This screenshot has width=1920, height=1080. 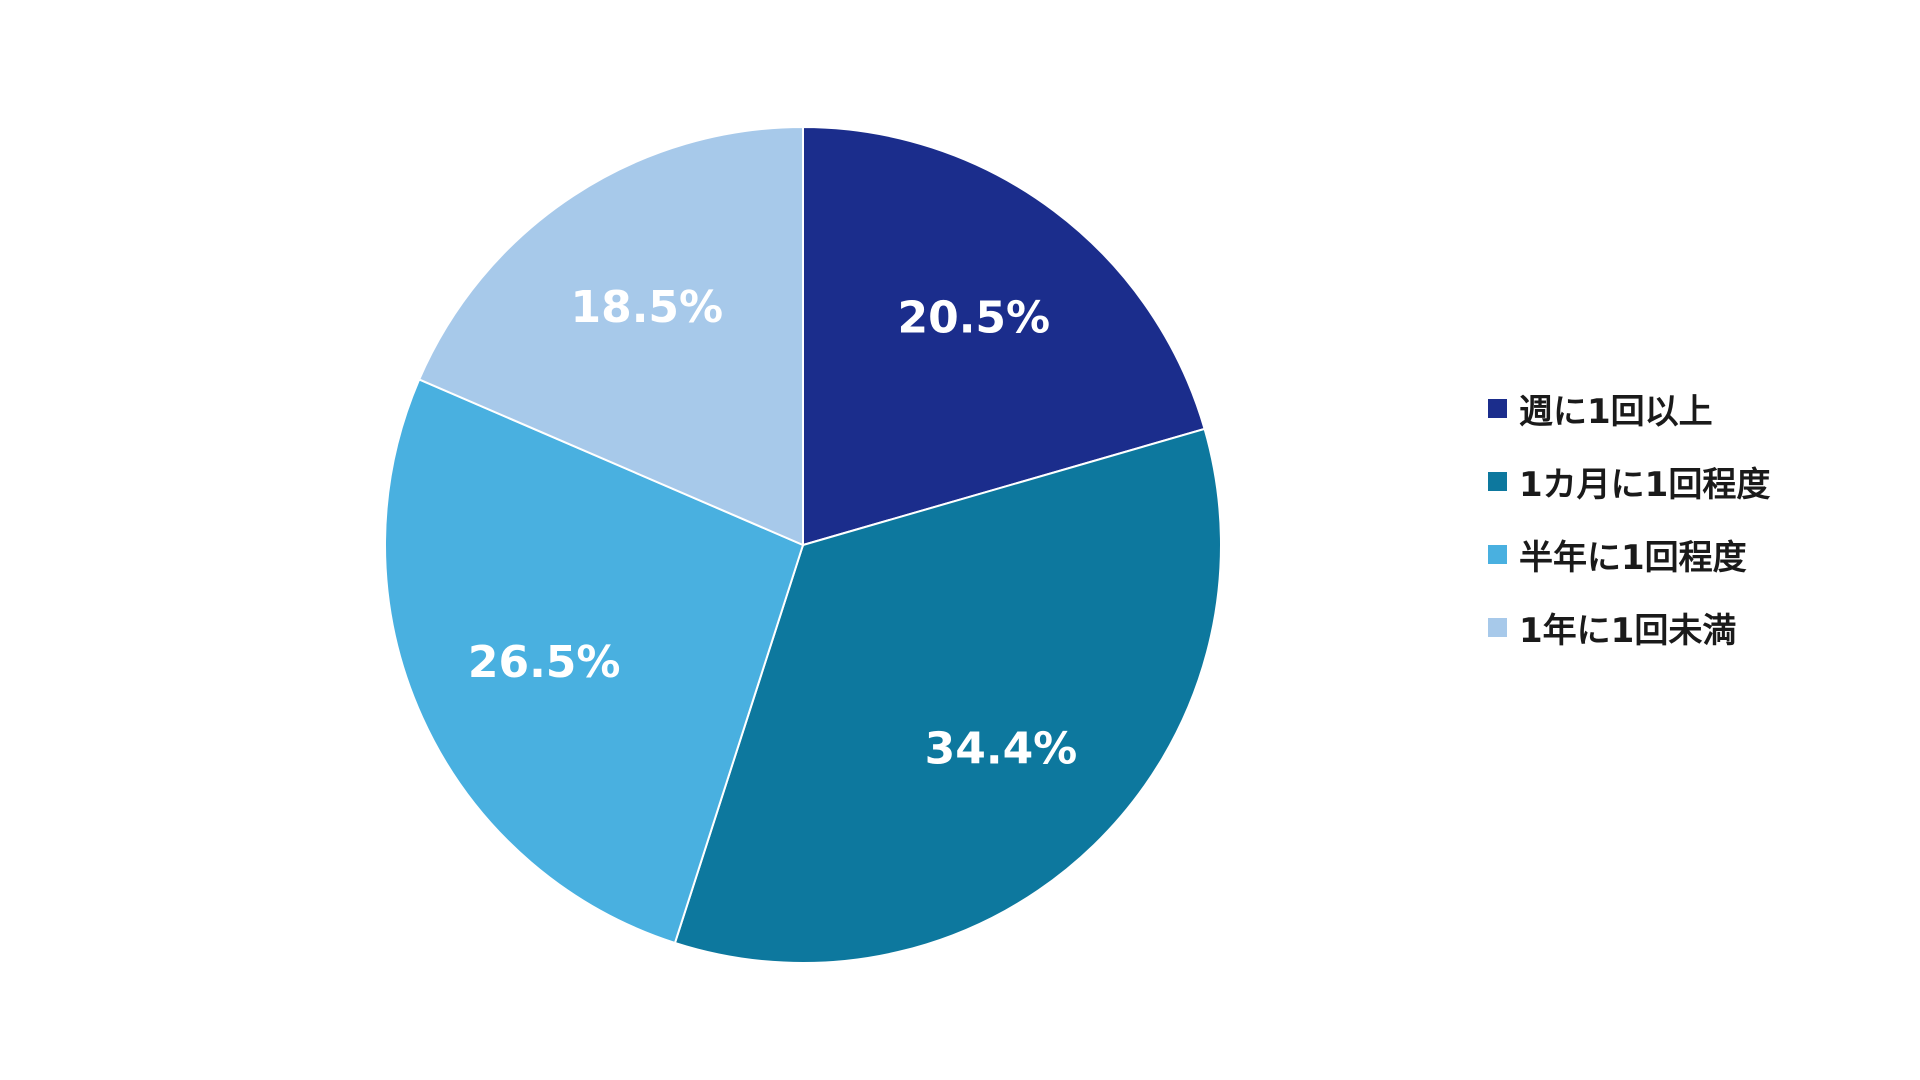 What do you see at coordinates (973, 317) in the screenshot?
I see `pie-data-label-0: 20.5%` at bounding box center [973, 317].